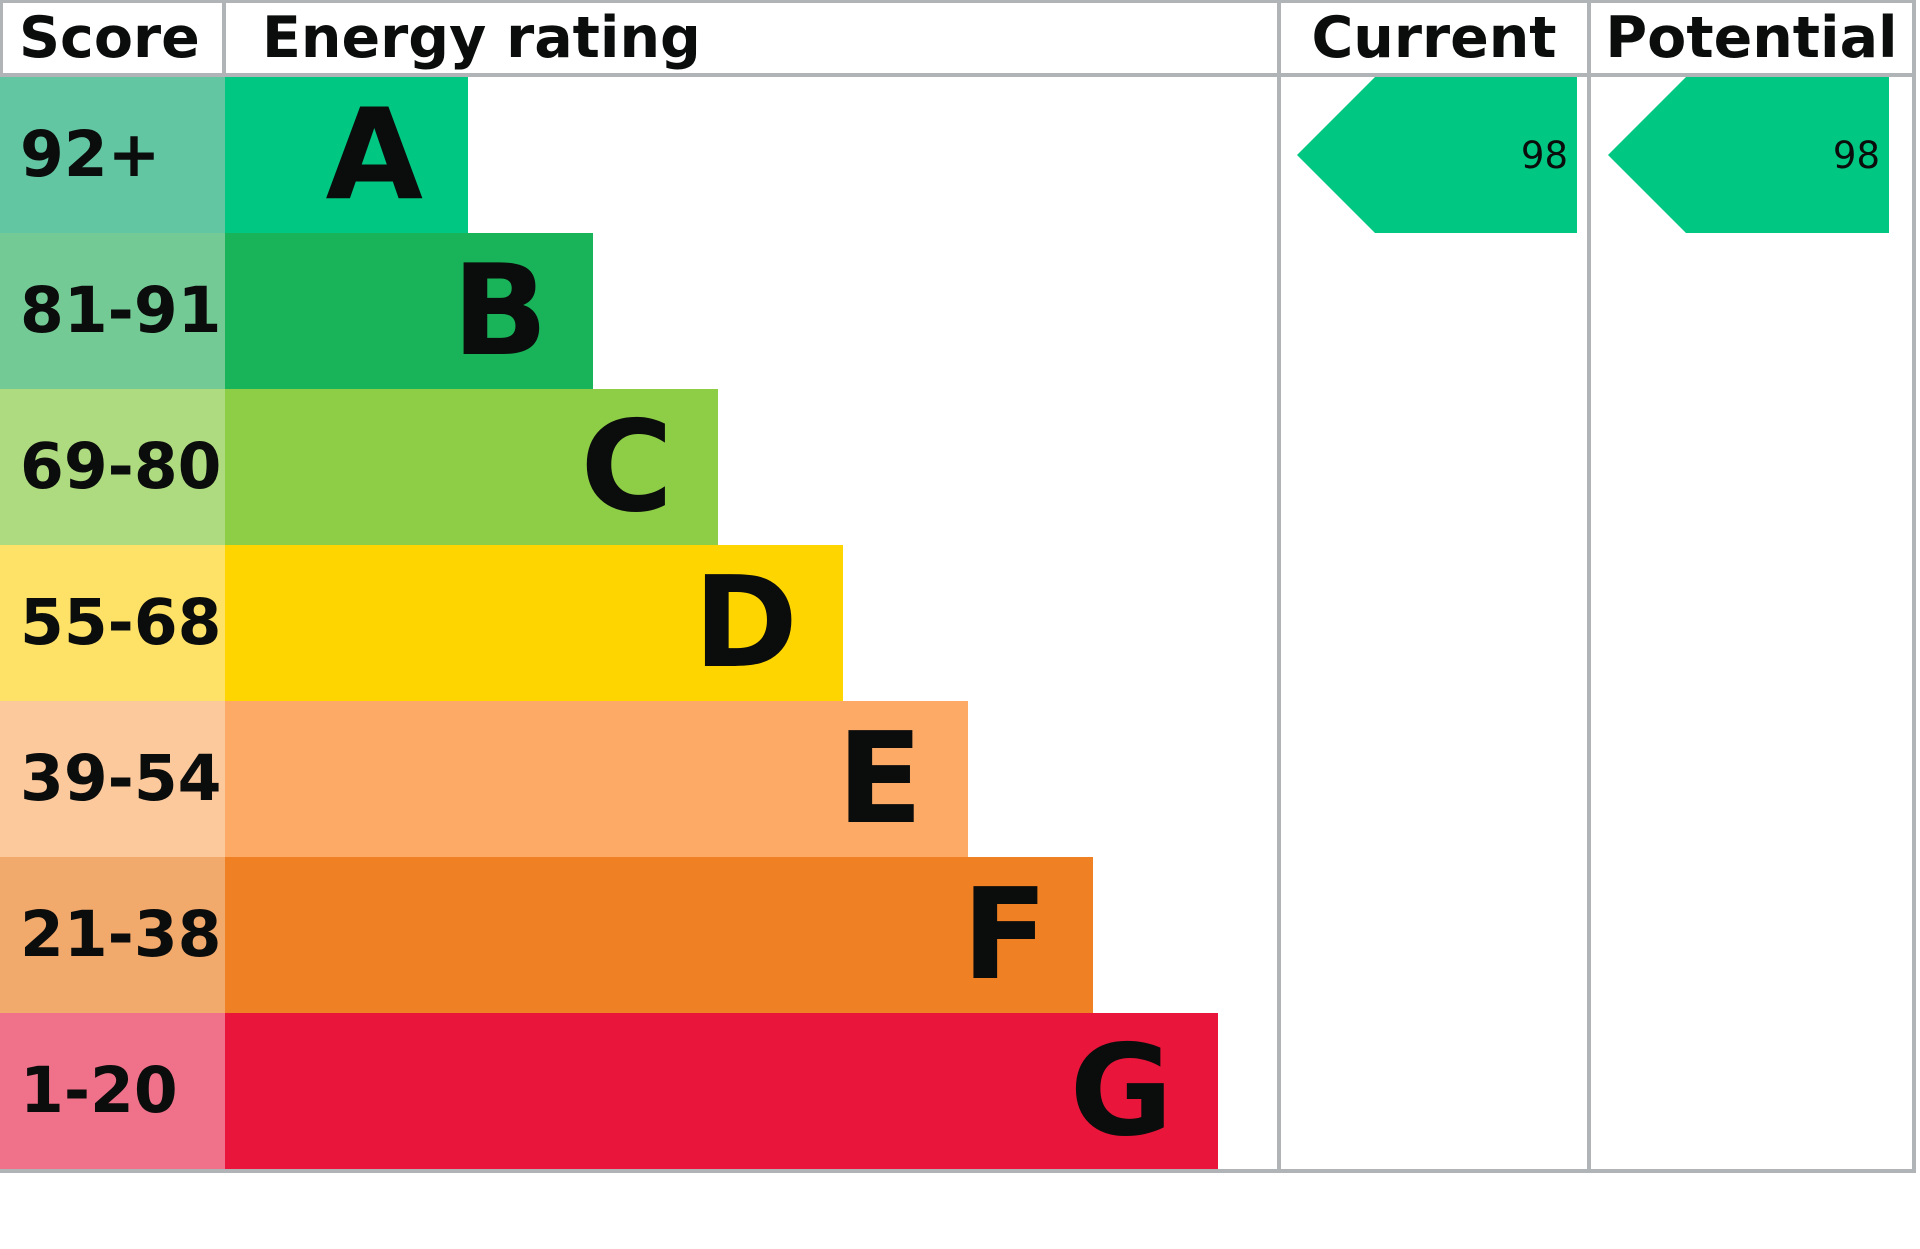 This screenshot has width=1920, height=1249. Describe the element at coordinates (534, 623) in the screenshot. I see `rating-bar-d: D` at that location.